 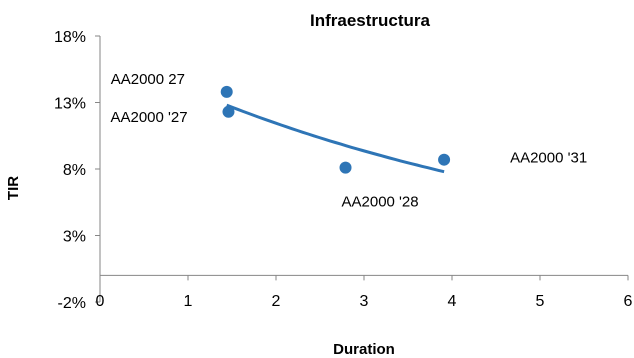 I want to click on x-tick-label: 2, so click(x=276, y=301).